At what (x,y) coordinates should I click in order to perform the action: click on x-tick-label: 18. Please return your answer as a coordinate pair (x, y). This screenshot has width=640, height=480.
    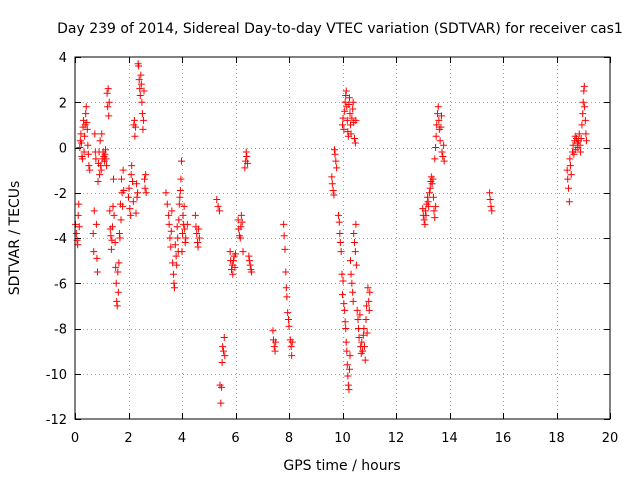
    Looking at the image, I should click on (556, 438).